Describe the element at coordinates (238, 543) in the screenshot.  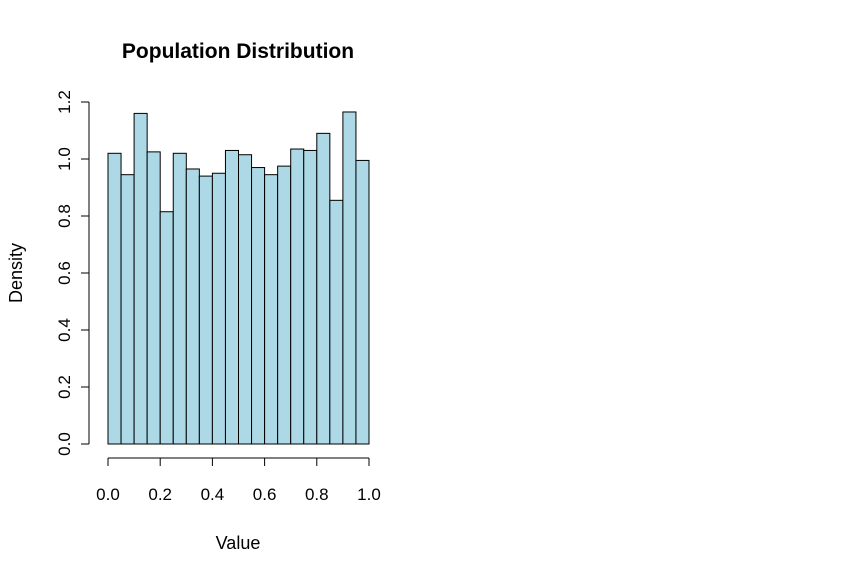
I see `x-axis-label: Value` at that location.